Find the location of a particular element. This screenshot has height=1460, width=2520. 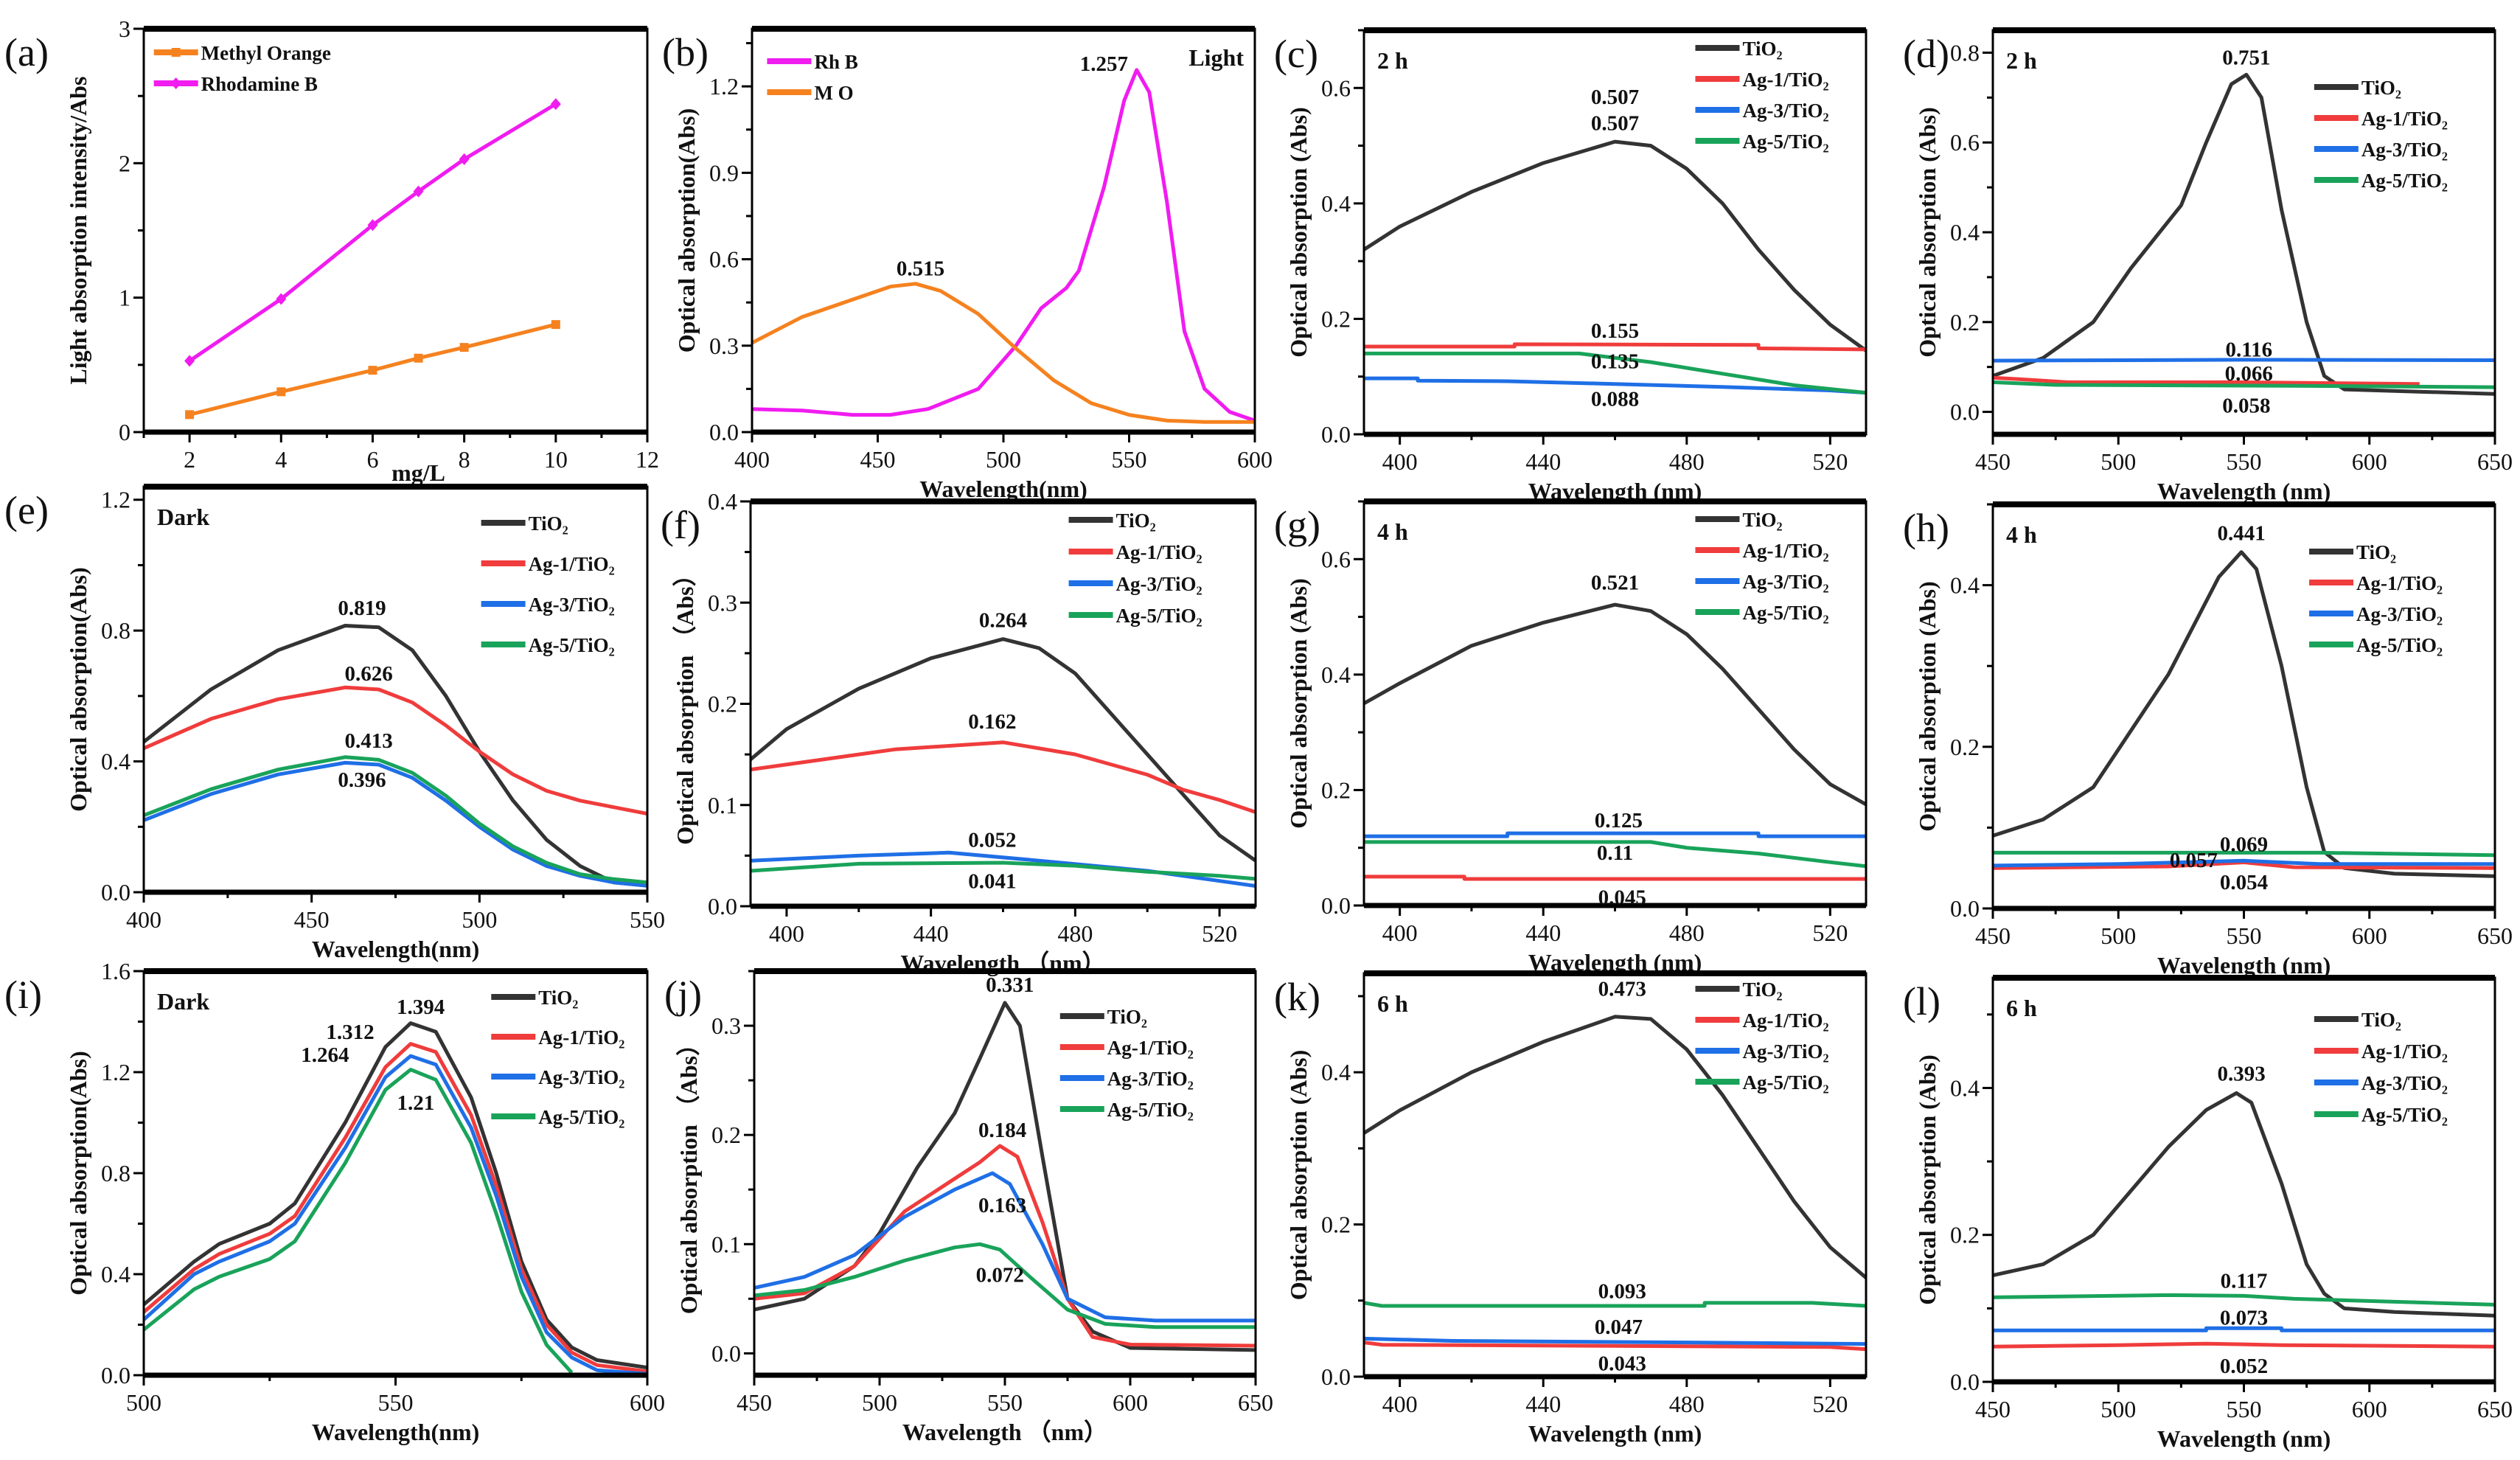

x-axis-label: Wavelength (nm) is located at coordinates (2244, 1438).